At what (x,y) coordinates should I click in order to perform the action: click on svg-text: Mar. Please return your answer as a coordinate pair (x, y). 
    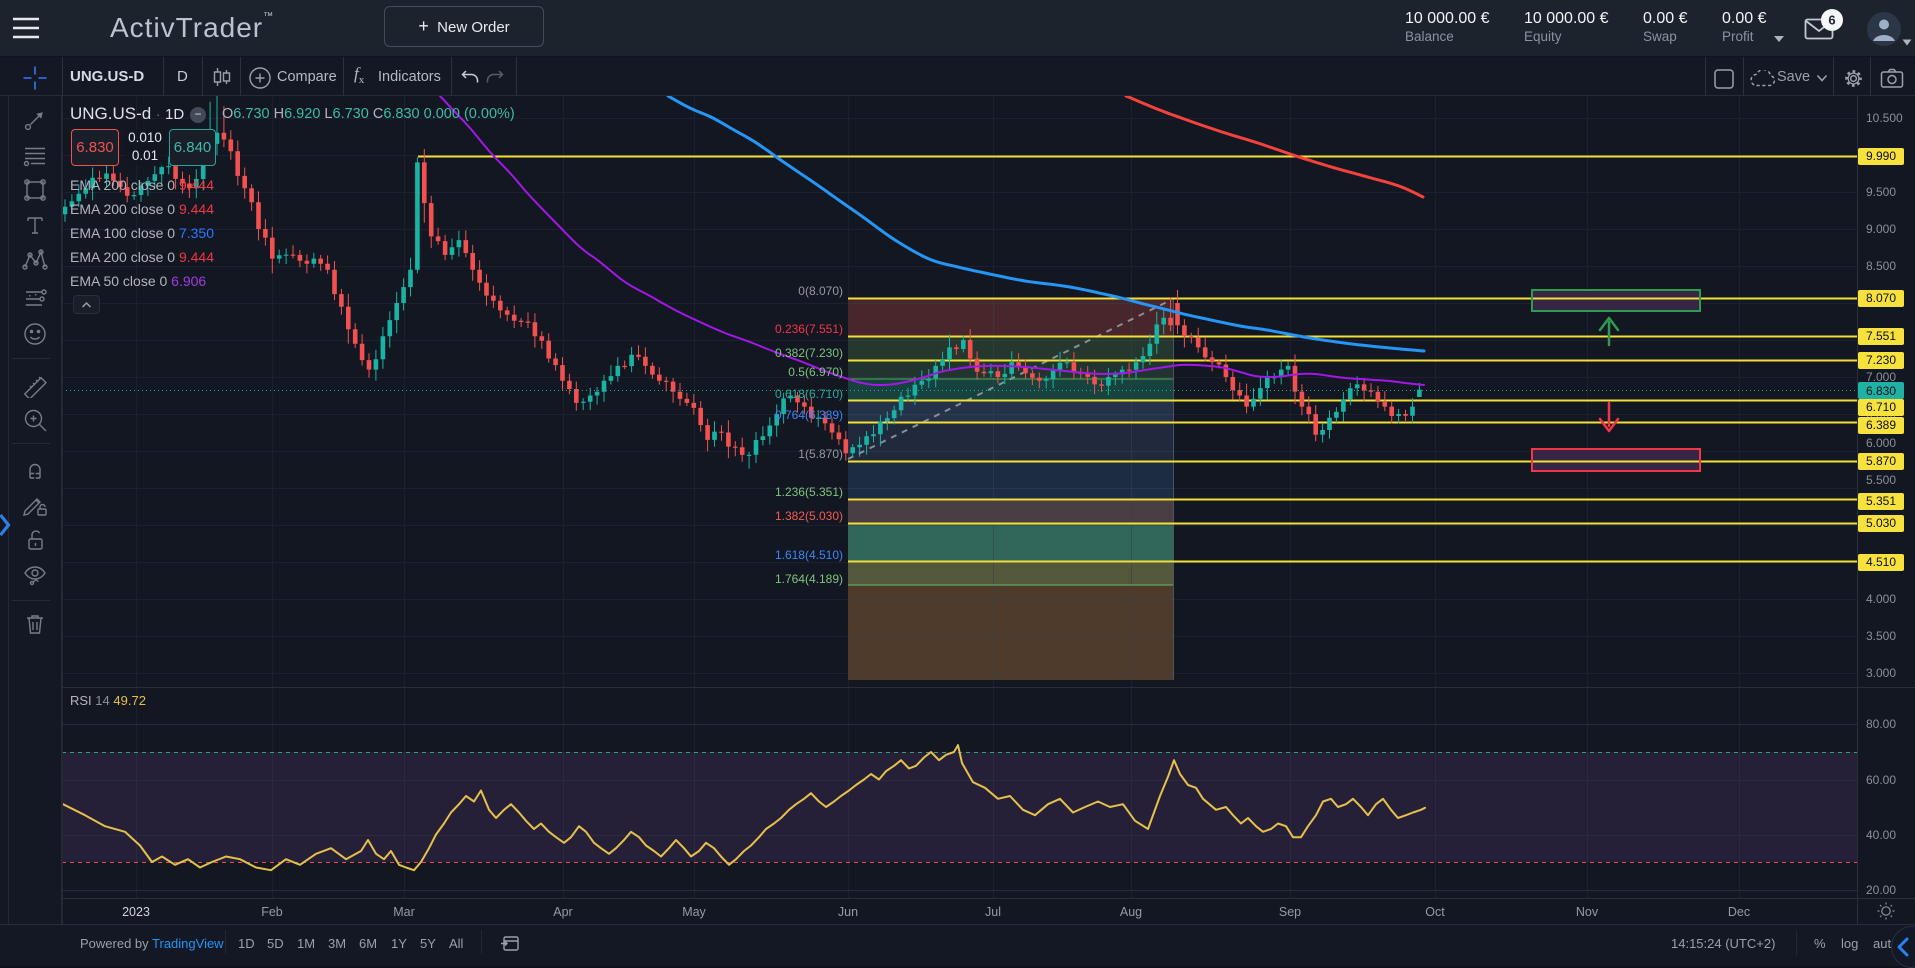
    Looking at the image, I should click on (404, 912).